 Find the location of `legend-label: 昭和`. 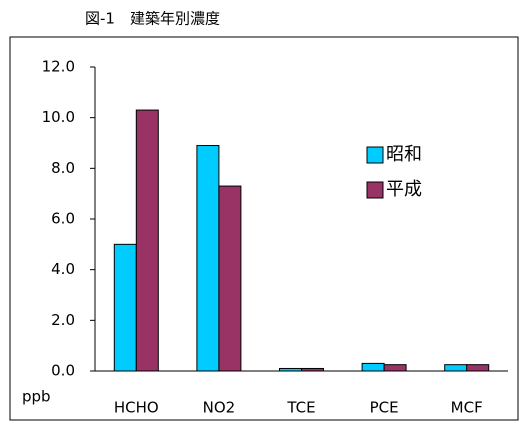

legend-label: 昭和 is located at coordinates (404, 154).